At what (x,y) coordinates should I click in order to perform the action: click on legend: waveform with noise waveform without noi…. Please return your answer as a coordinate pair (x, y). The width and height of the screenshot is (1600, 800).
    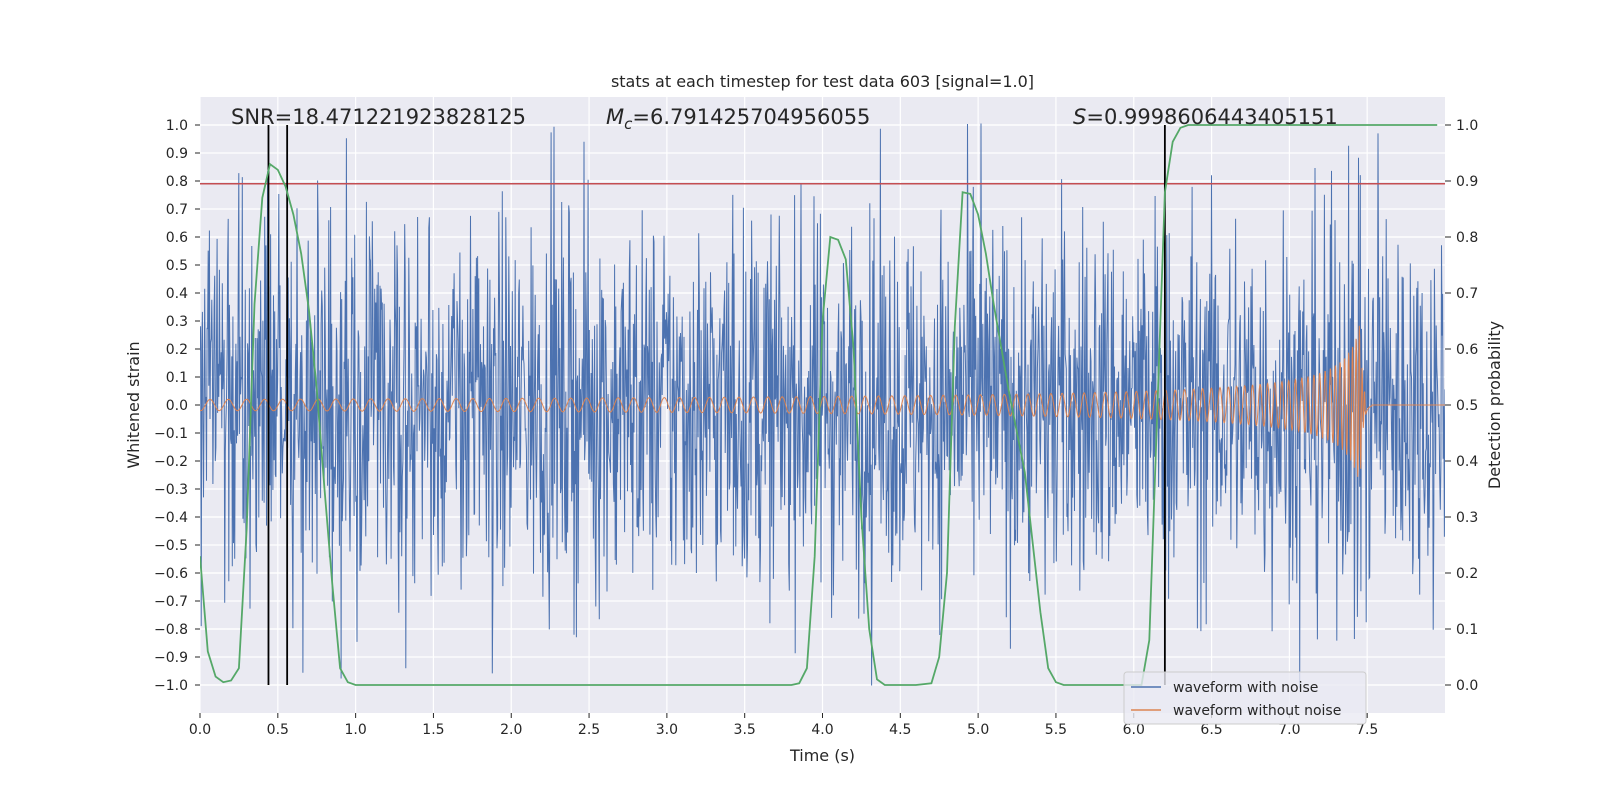
    Looking at the image, I should click on (1245, 698).